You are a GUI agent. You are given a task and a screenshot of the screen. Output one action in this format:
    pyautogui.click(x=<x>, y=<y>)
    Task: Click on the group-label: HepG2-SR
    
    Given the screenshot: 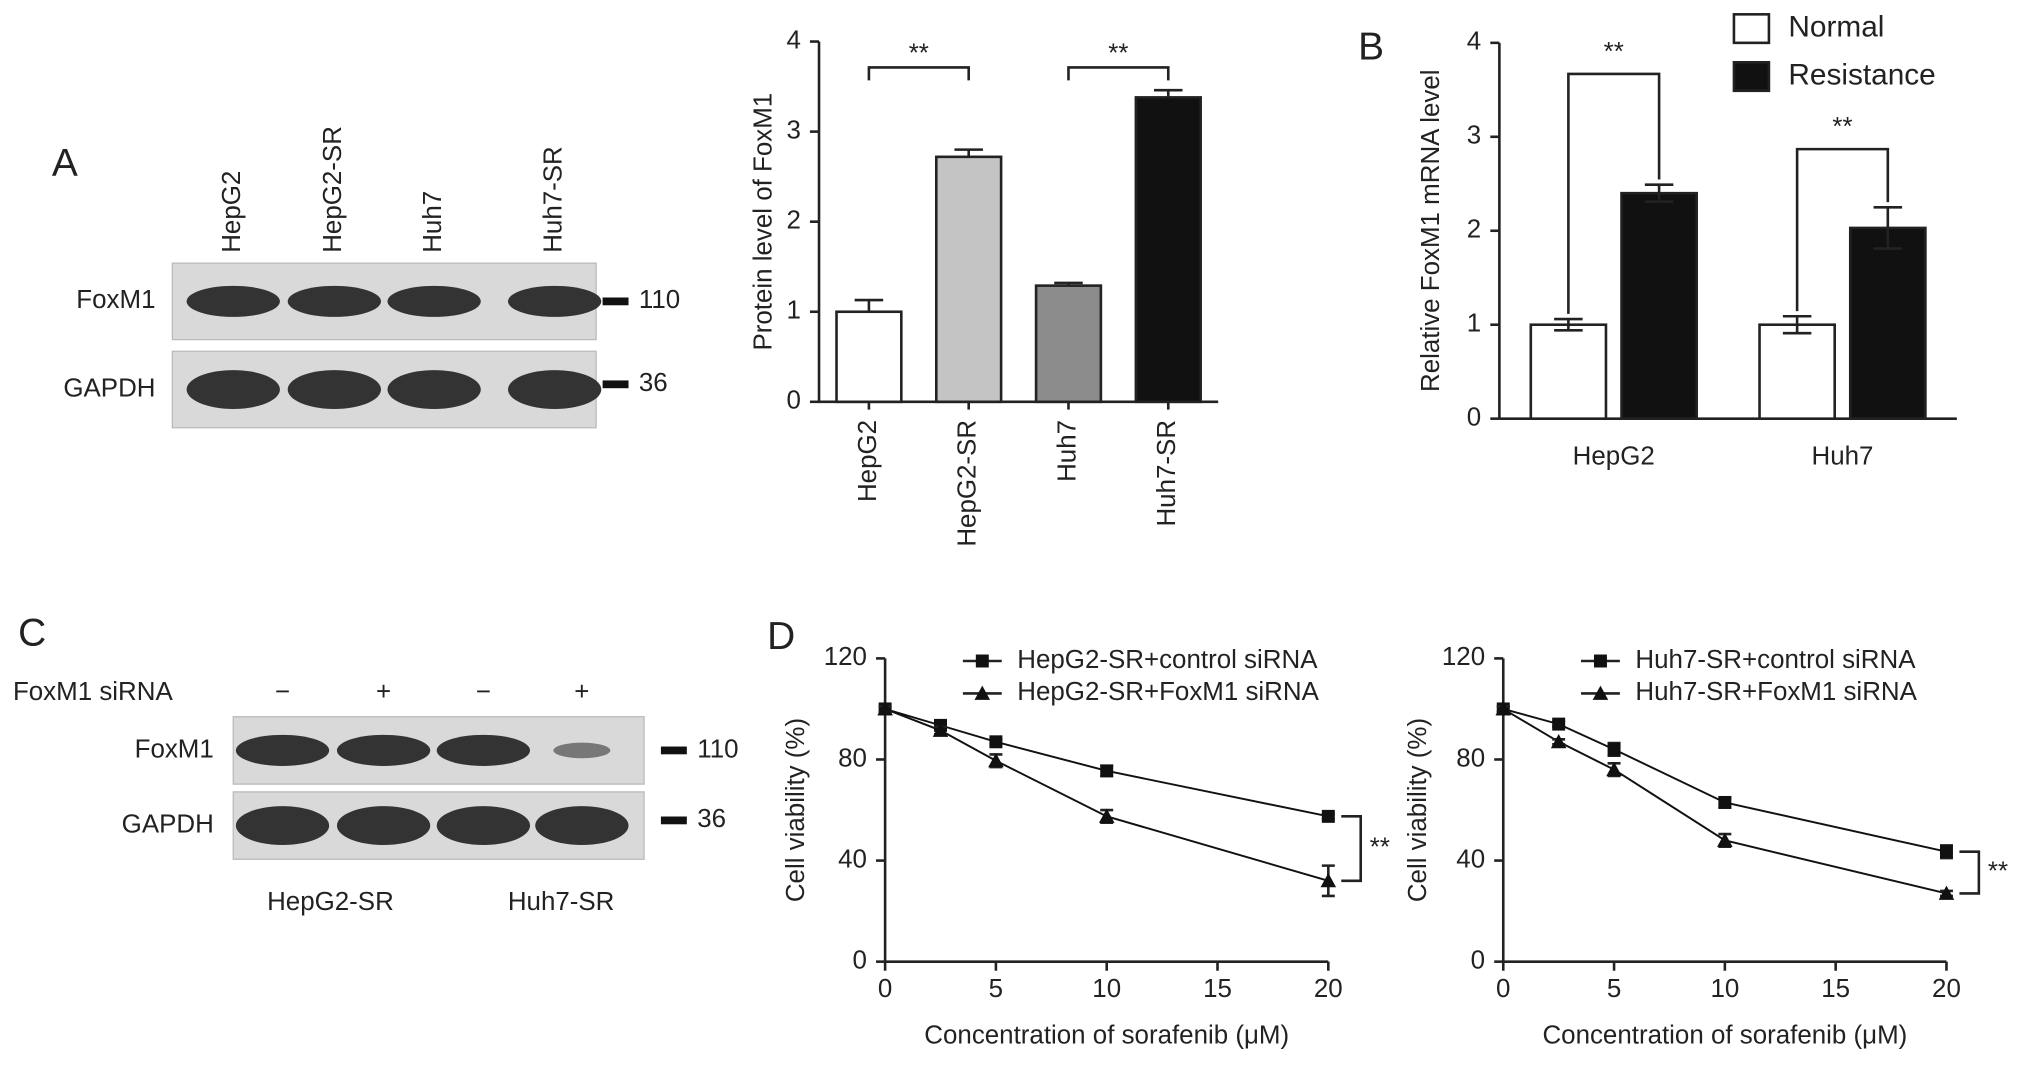 What is the action you would take?
    pyautogui.click(x=330, y=902)
    